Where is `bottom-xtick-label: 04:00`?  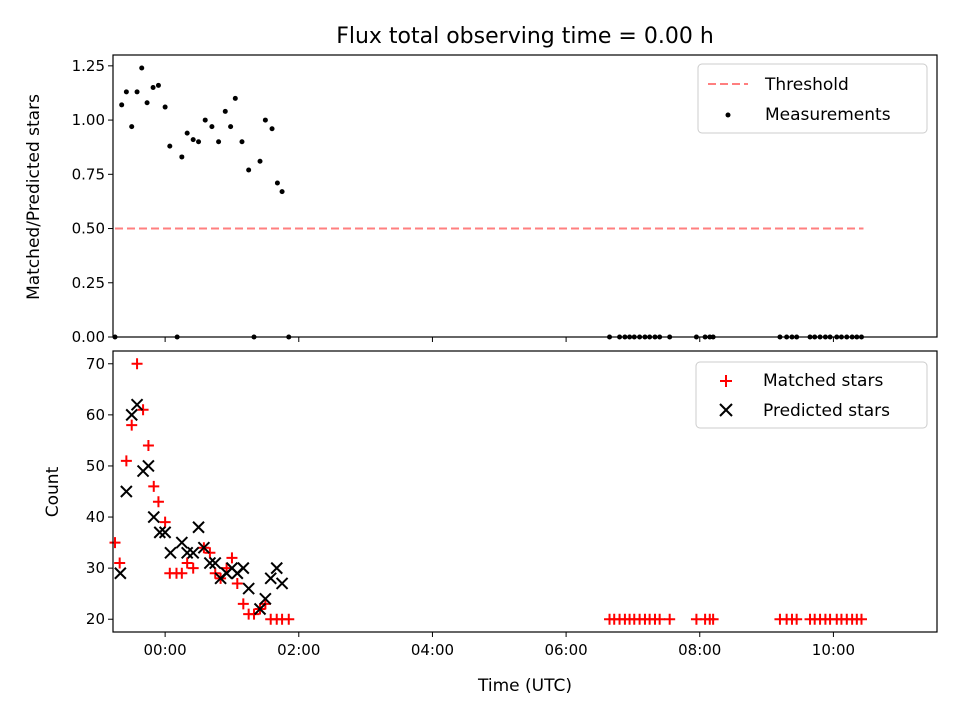
bottom-xtick-label: 04:00 is located at coordinates (432, 650).